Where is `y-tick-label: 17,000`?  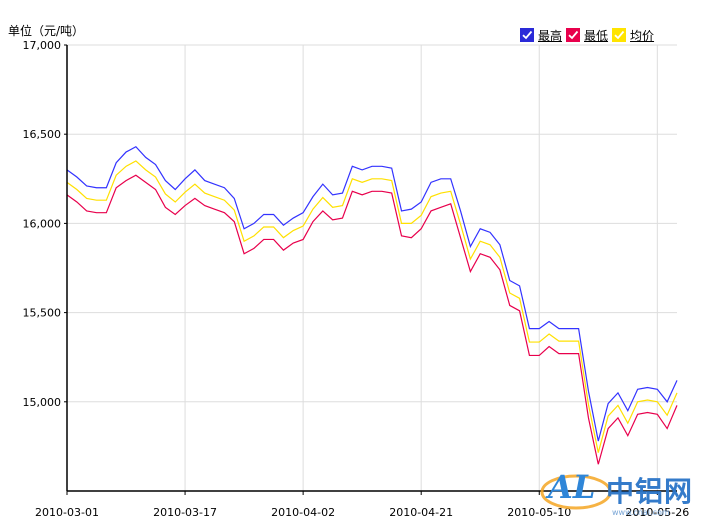 y-tick-label: 17,000 is located at coordinates (42, 45).